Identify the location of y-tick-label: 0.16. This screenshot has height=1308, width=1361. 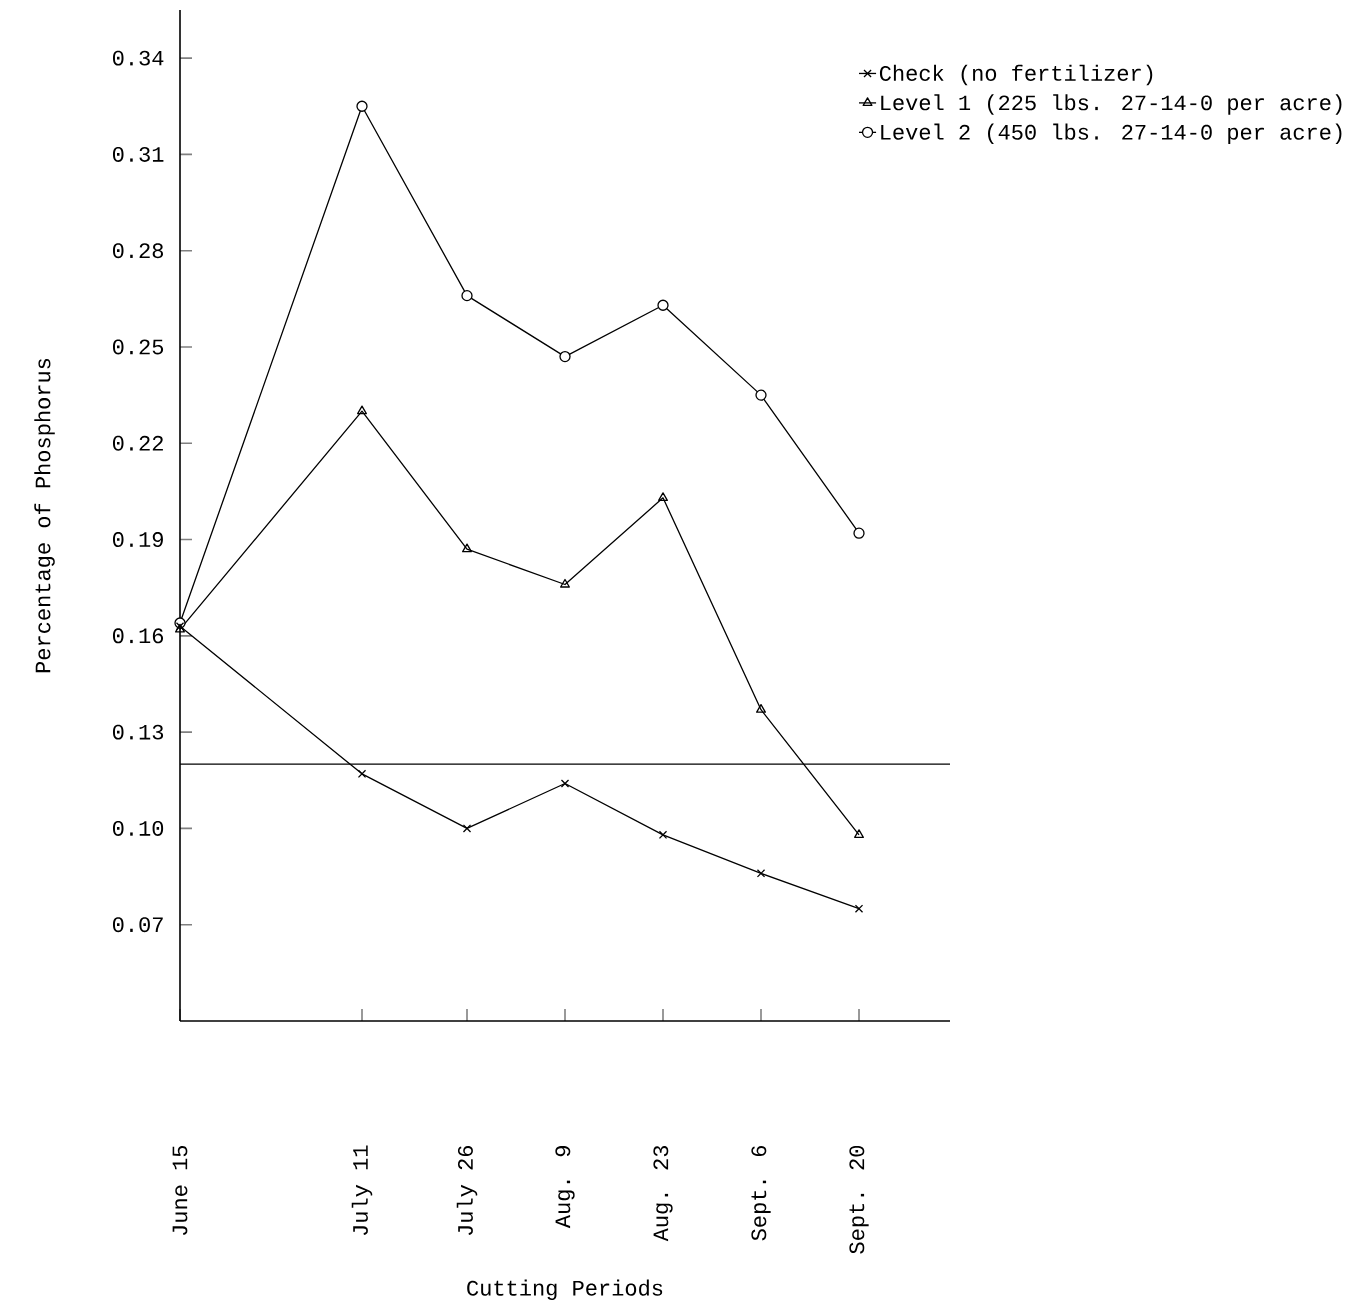
(138, 636).